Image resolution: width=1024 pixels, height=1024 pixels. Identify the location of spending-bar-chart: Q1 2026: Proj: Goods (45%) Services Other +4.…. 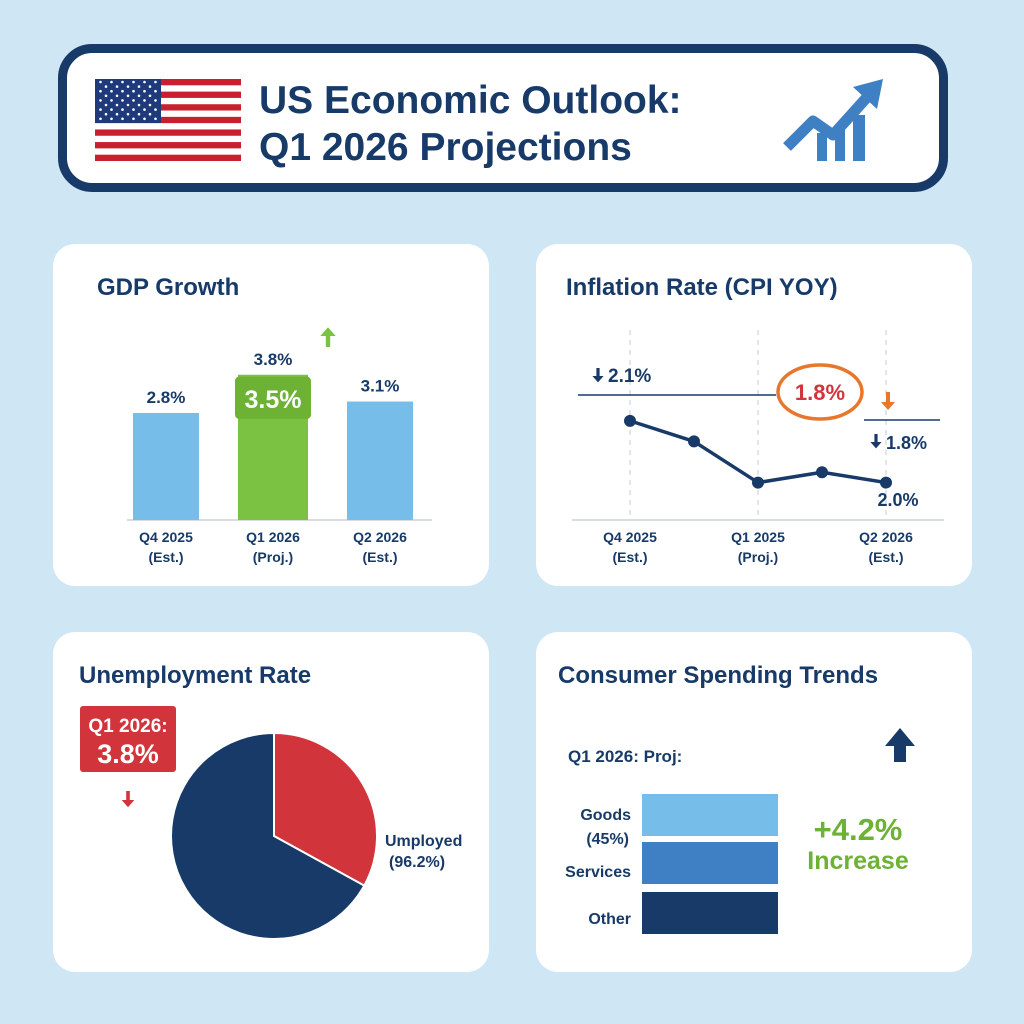
(740, 831).